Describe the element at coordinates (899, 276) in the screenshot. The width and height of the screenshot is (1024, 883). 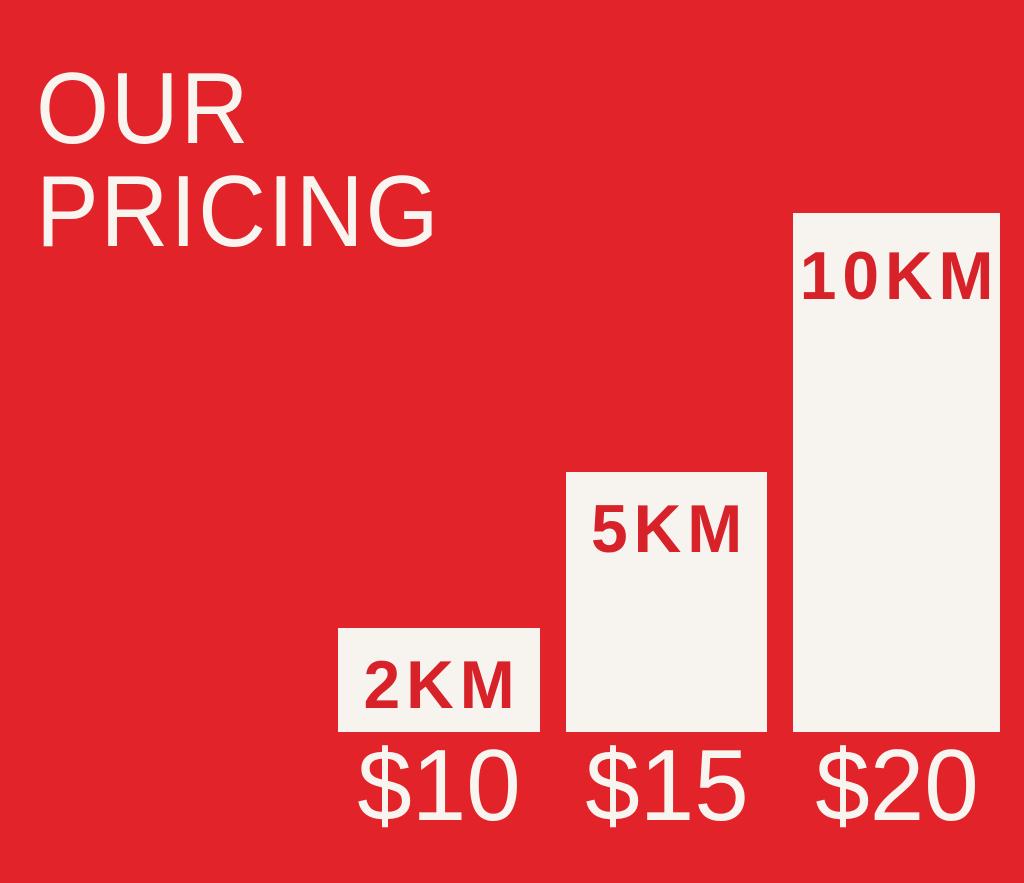
I see `bar-distance-label: 10KM` at that location.